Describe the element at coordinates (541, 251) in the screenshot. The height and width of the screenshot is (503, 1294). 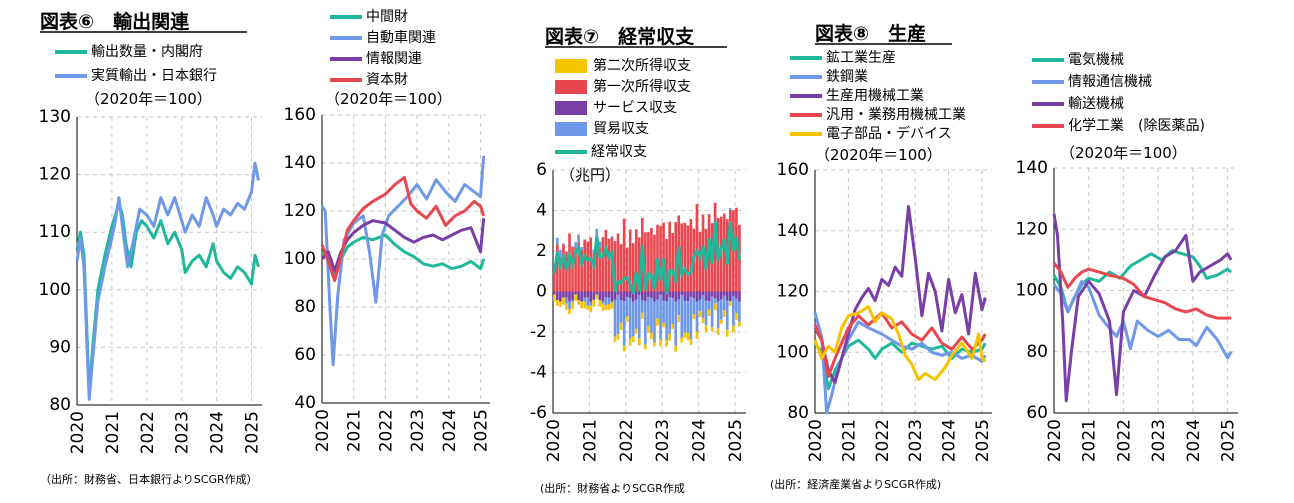
I see `current-account-ytick: 2` at that location.